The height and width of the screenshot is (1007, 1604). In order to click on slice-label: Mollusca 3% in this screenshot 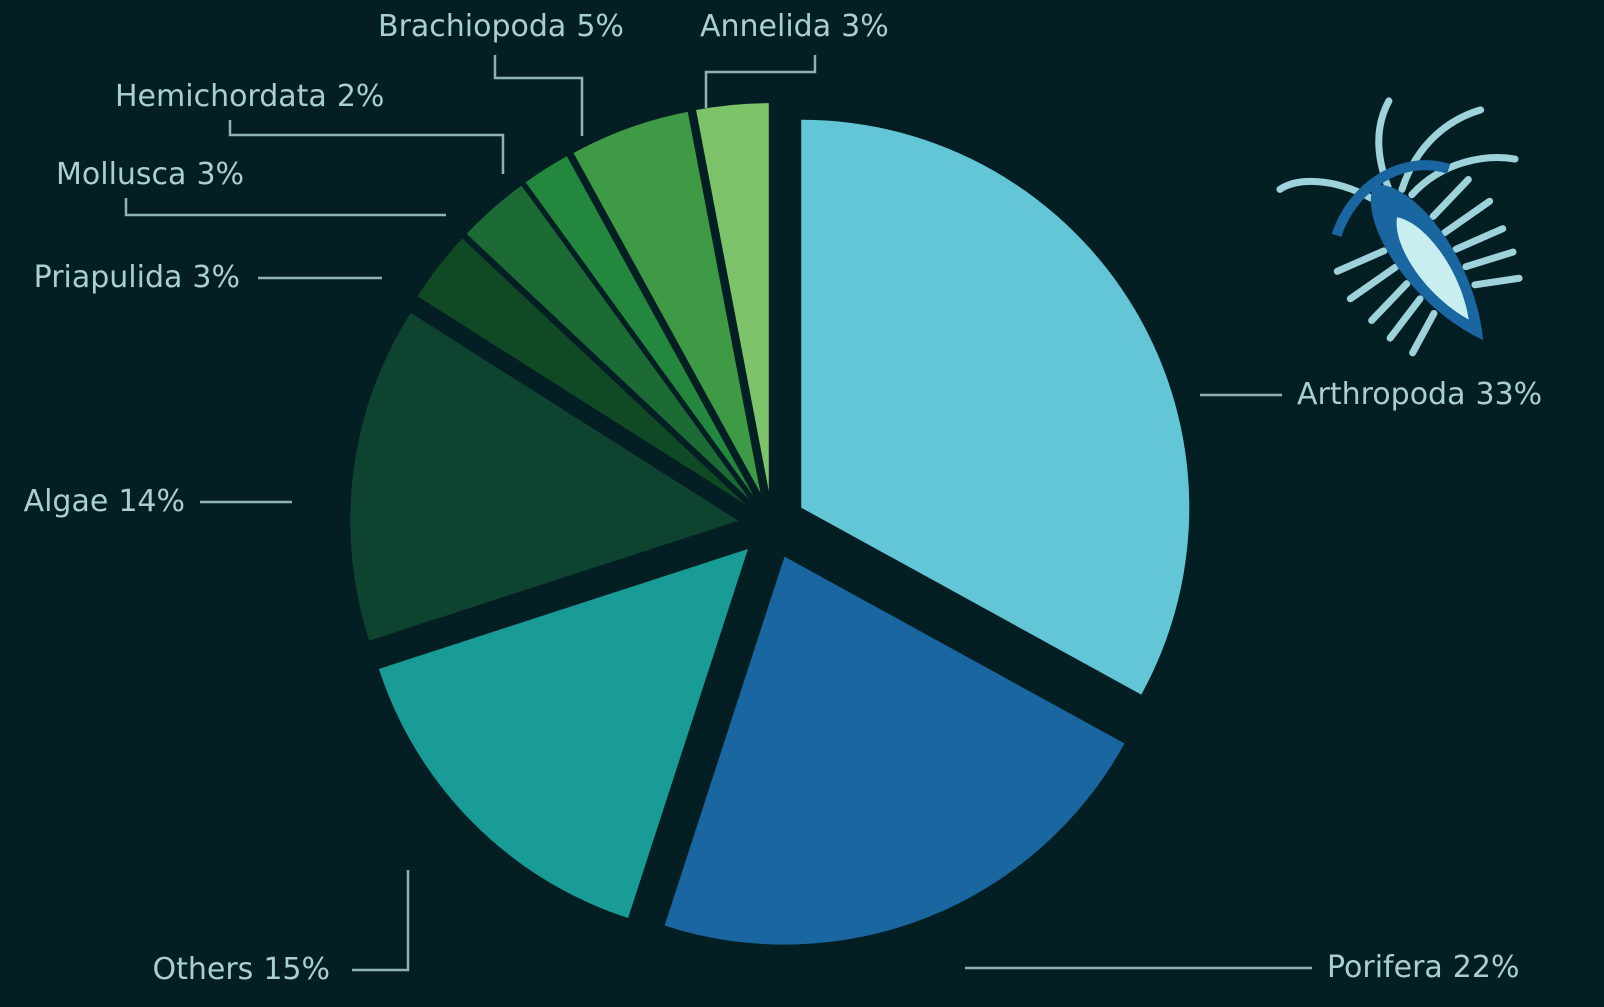, I will do `click(150, 174)`.